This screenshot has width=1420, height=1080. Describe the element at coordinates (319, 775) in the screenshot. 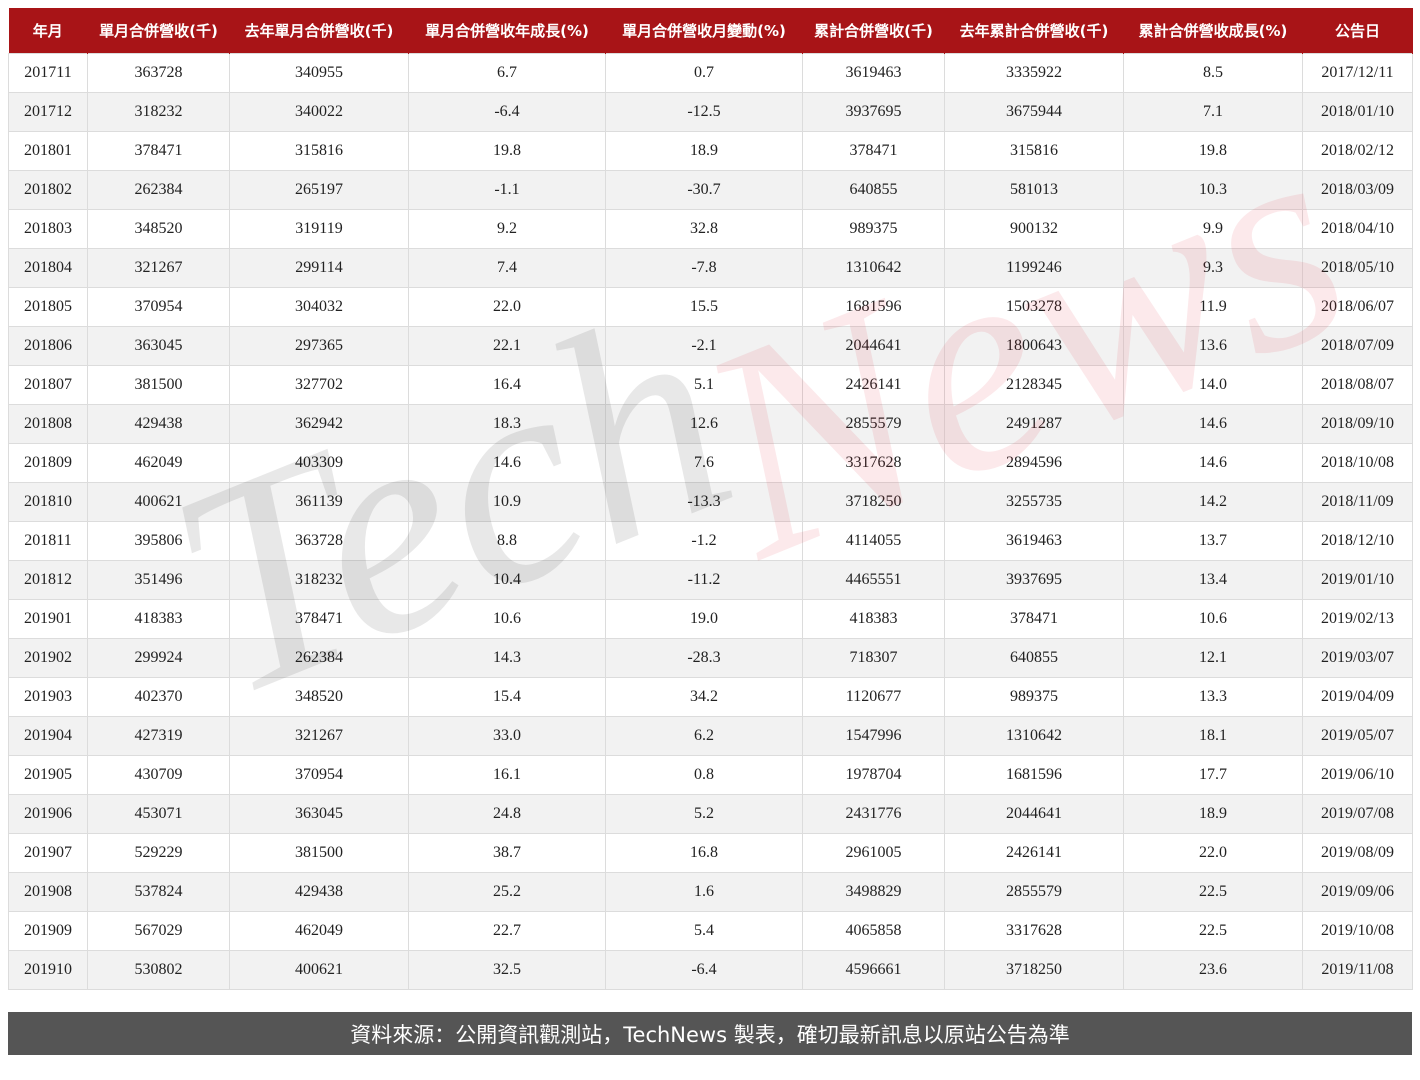

I see `table-cell: 370954` at that location.